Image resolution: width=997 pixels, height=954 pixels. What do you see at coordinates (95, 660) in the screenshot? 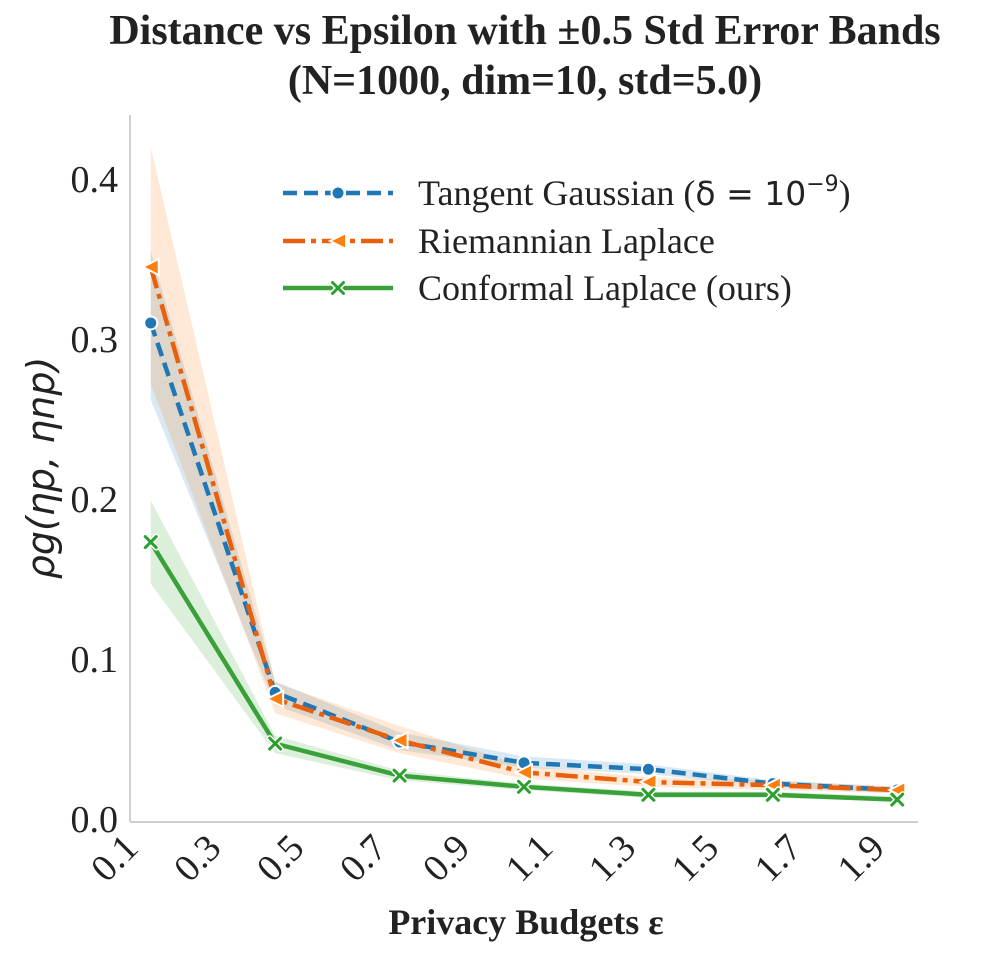
I see `y-tick-label: 0.1` at bounding box center [95, 660].